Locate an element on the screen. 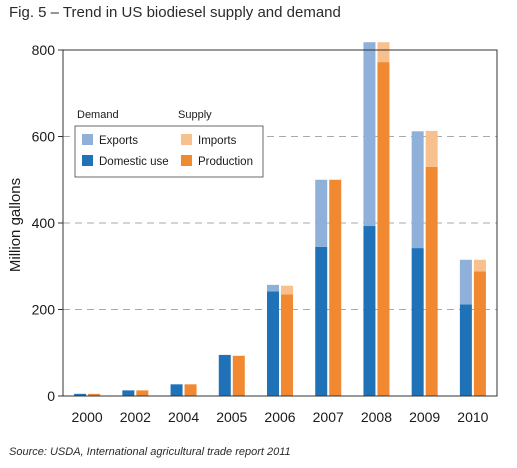 The width and height of the screenshot is (517, 468). bar-domestic-use-2000 is located at coordinates (80, 394).